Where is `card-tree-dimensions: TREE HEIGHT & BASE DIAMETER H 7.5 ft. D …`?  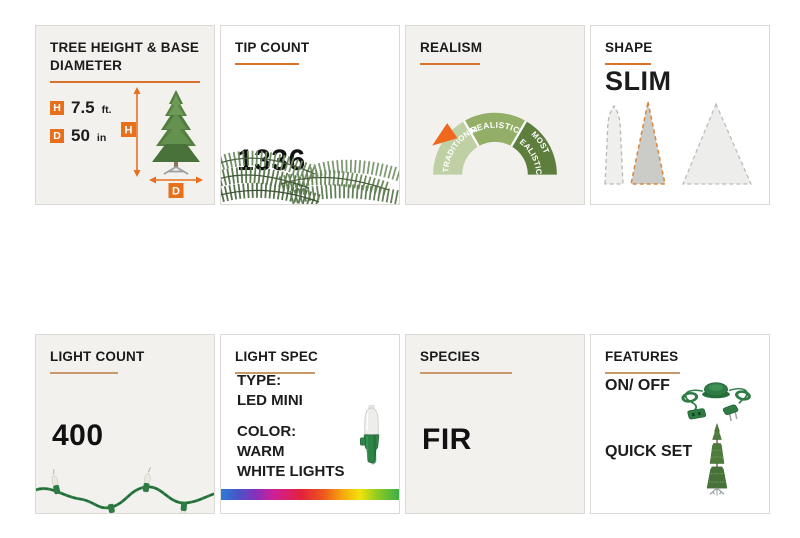
card-tree-dimensions: TREE HEIGHT & BASE DIAMETER H 7.5 ft. D … is located at coordinates (125, 115).